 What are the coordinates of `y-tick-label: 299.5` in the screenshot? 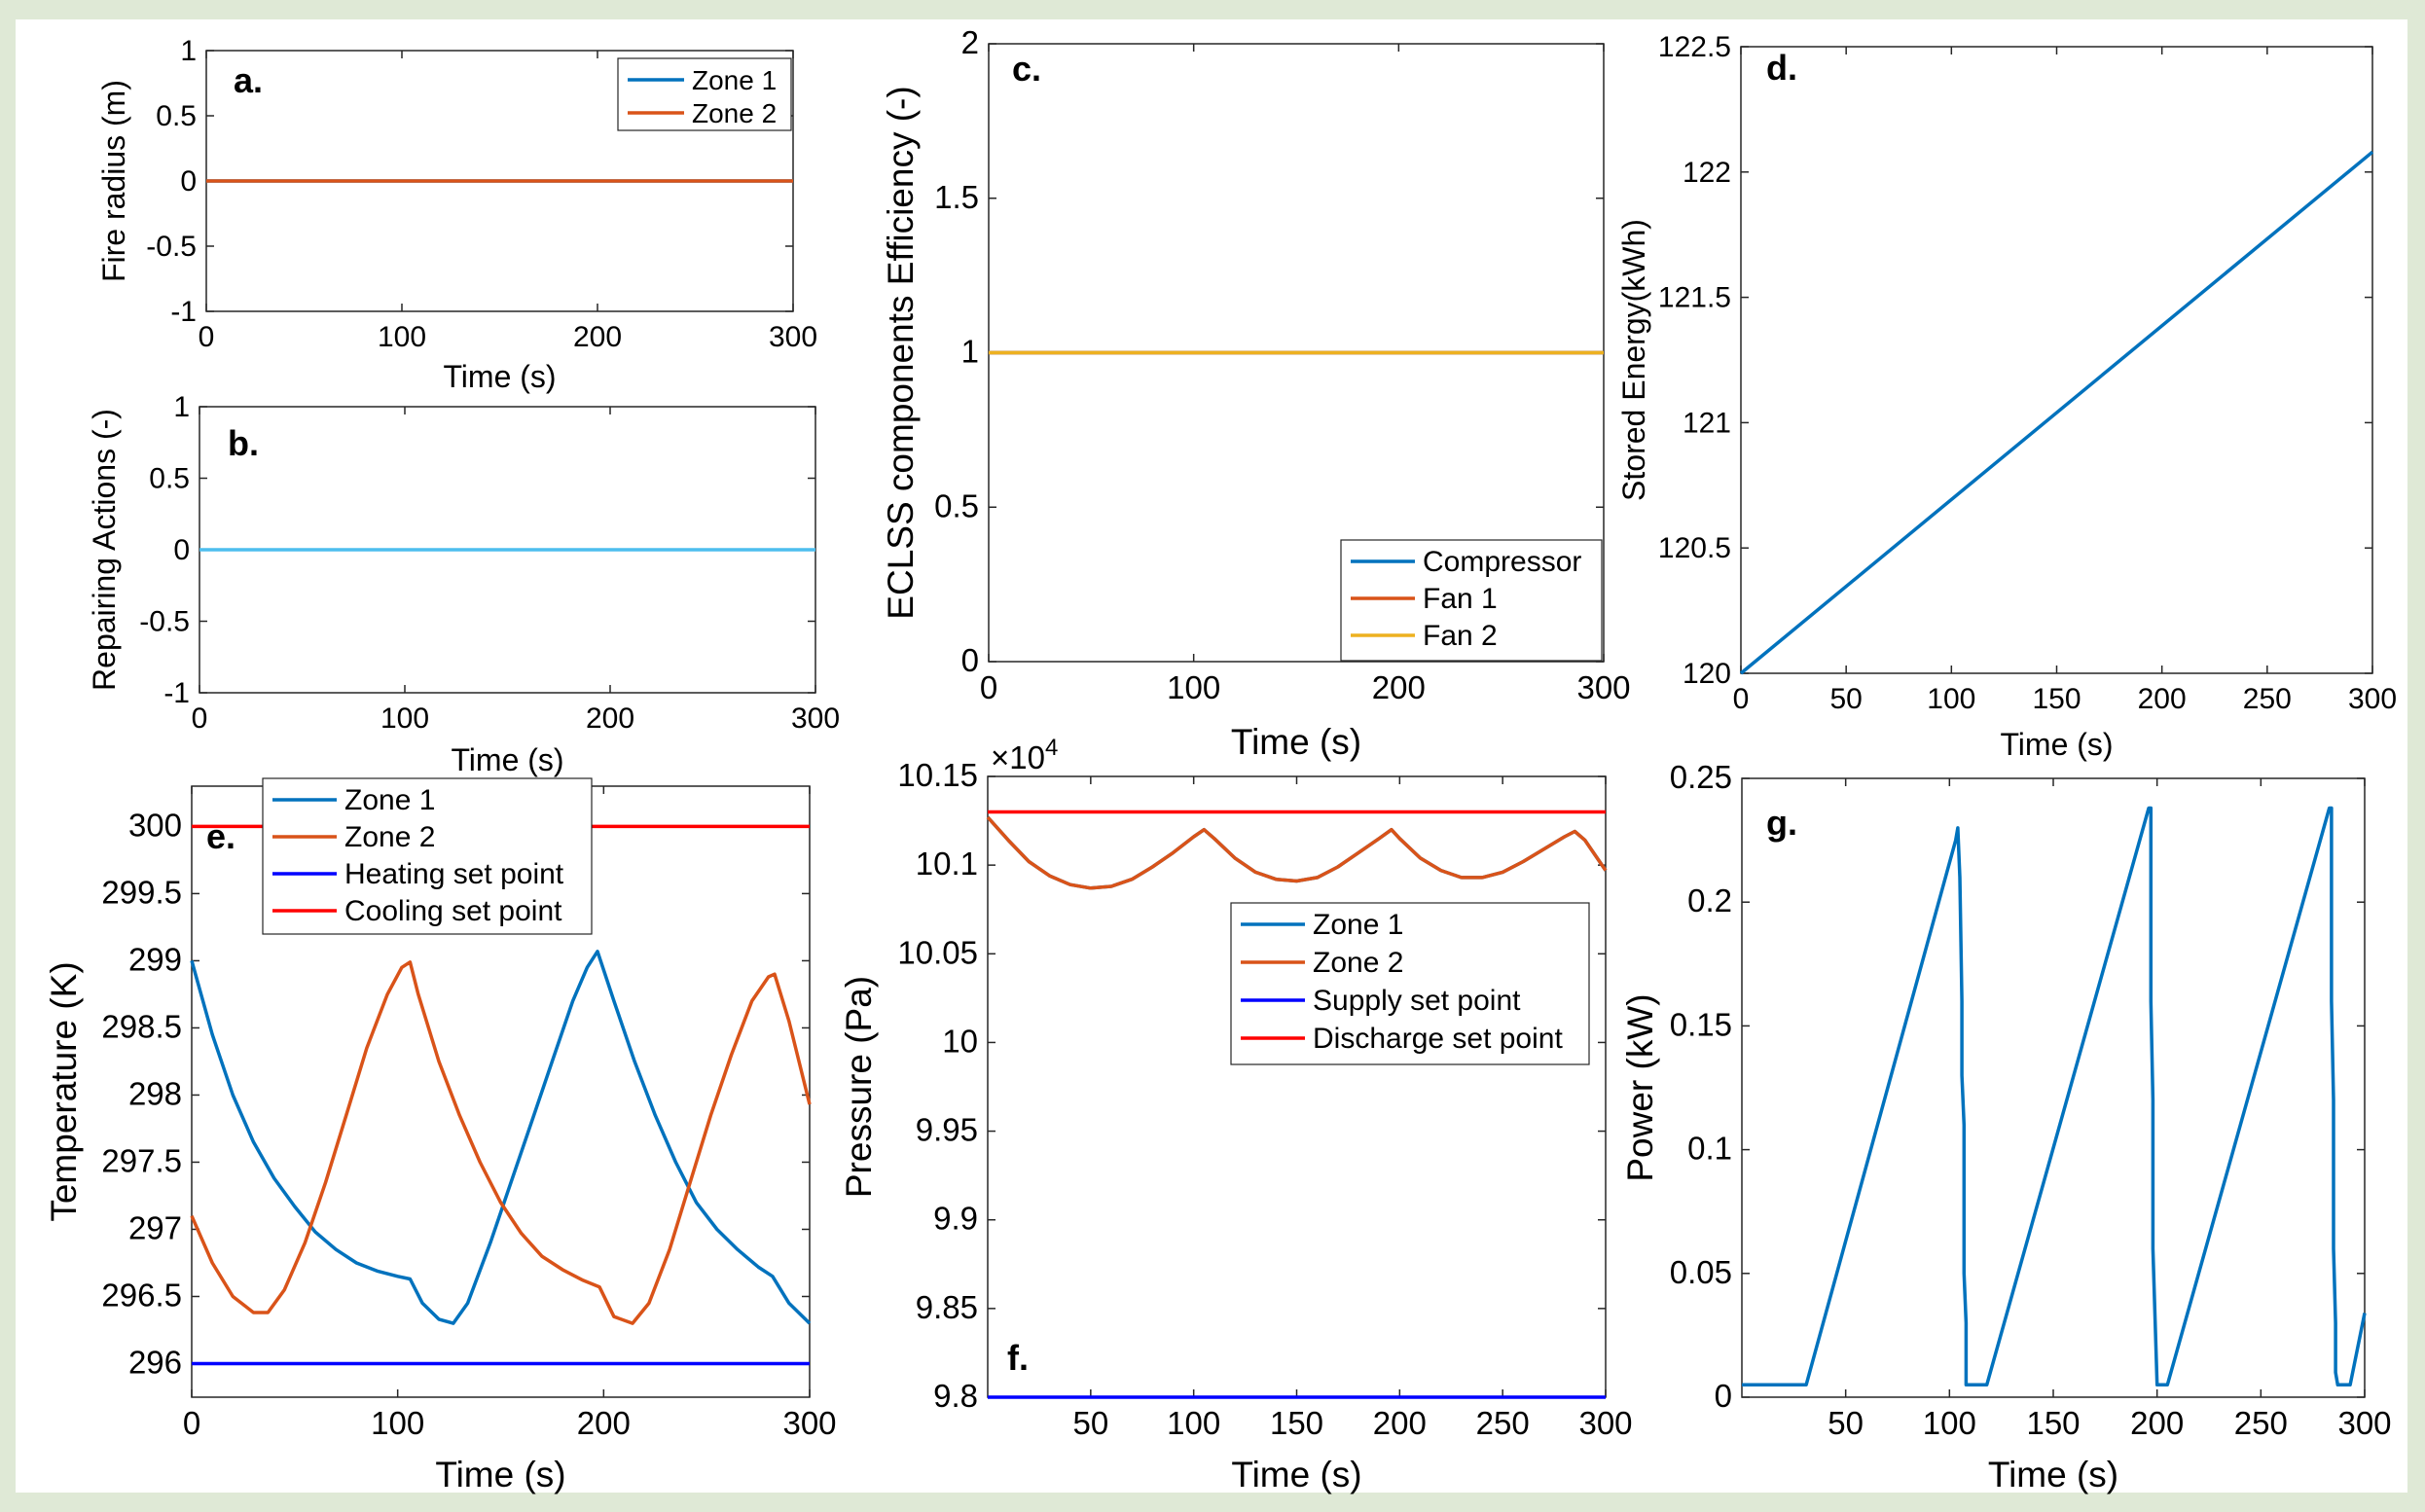 It's located at (141, 892).